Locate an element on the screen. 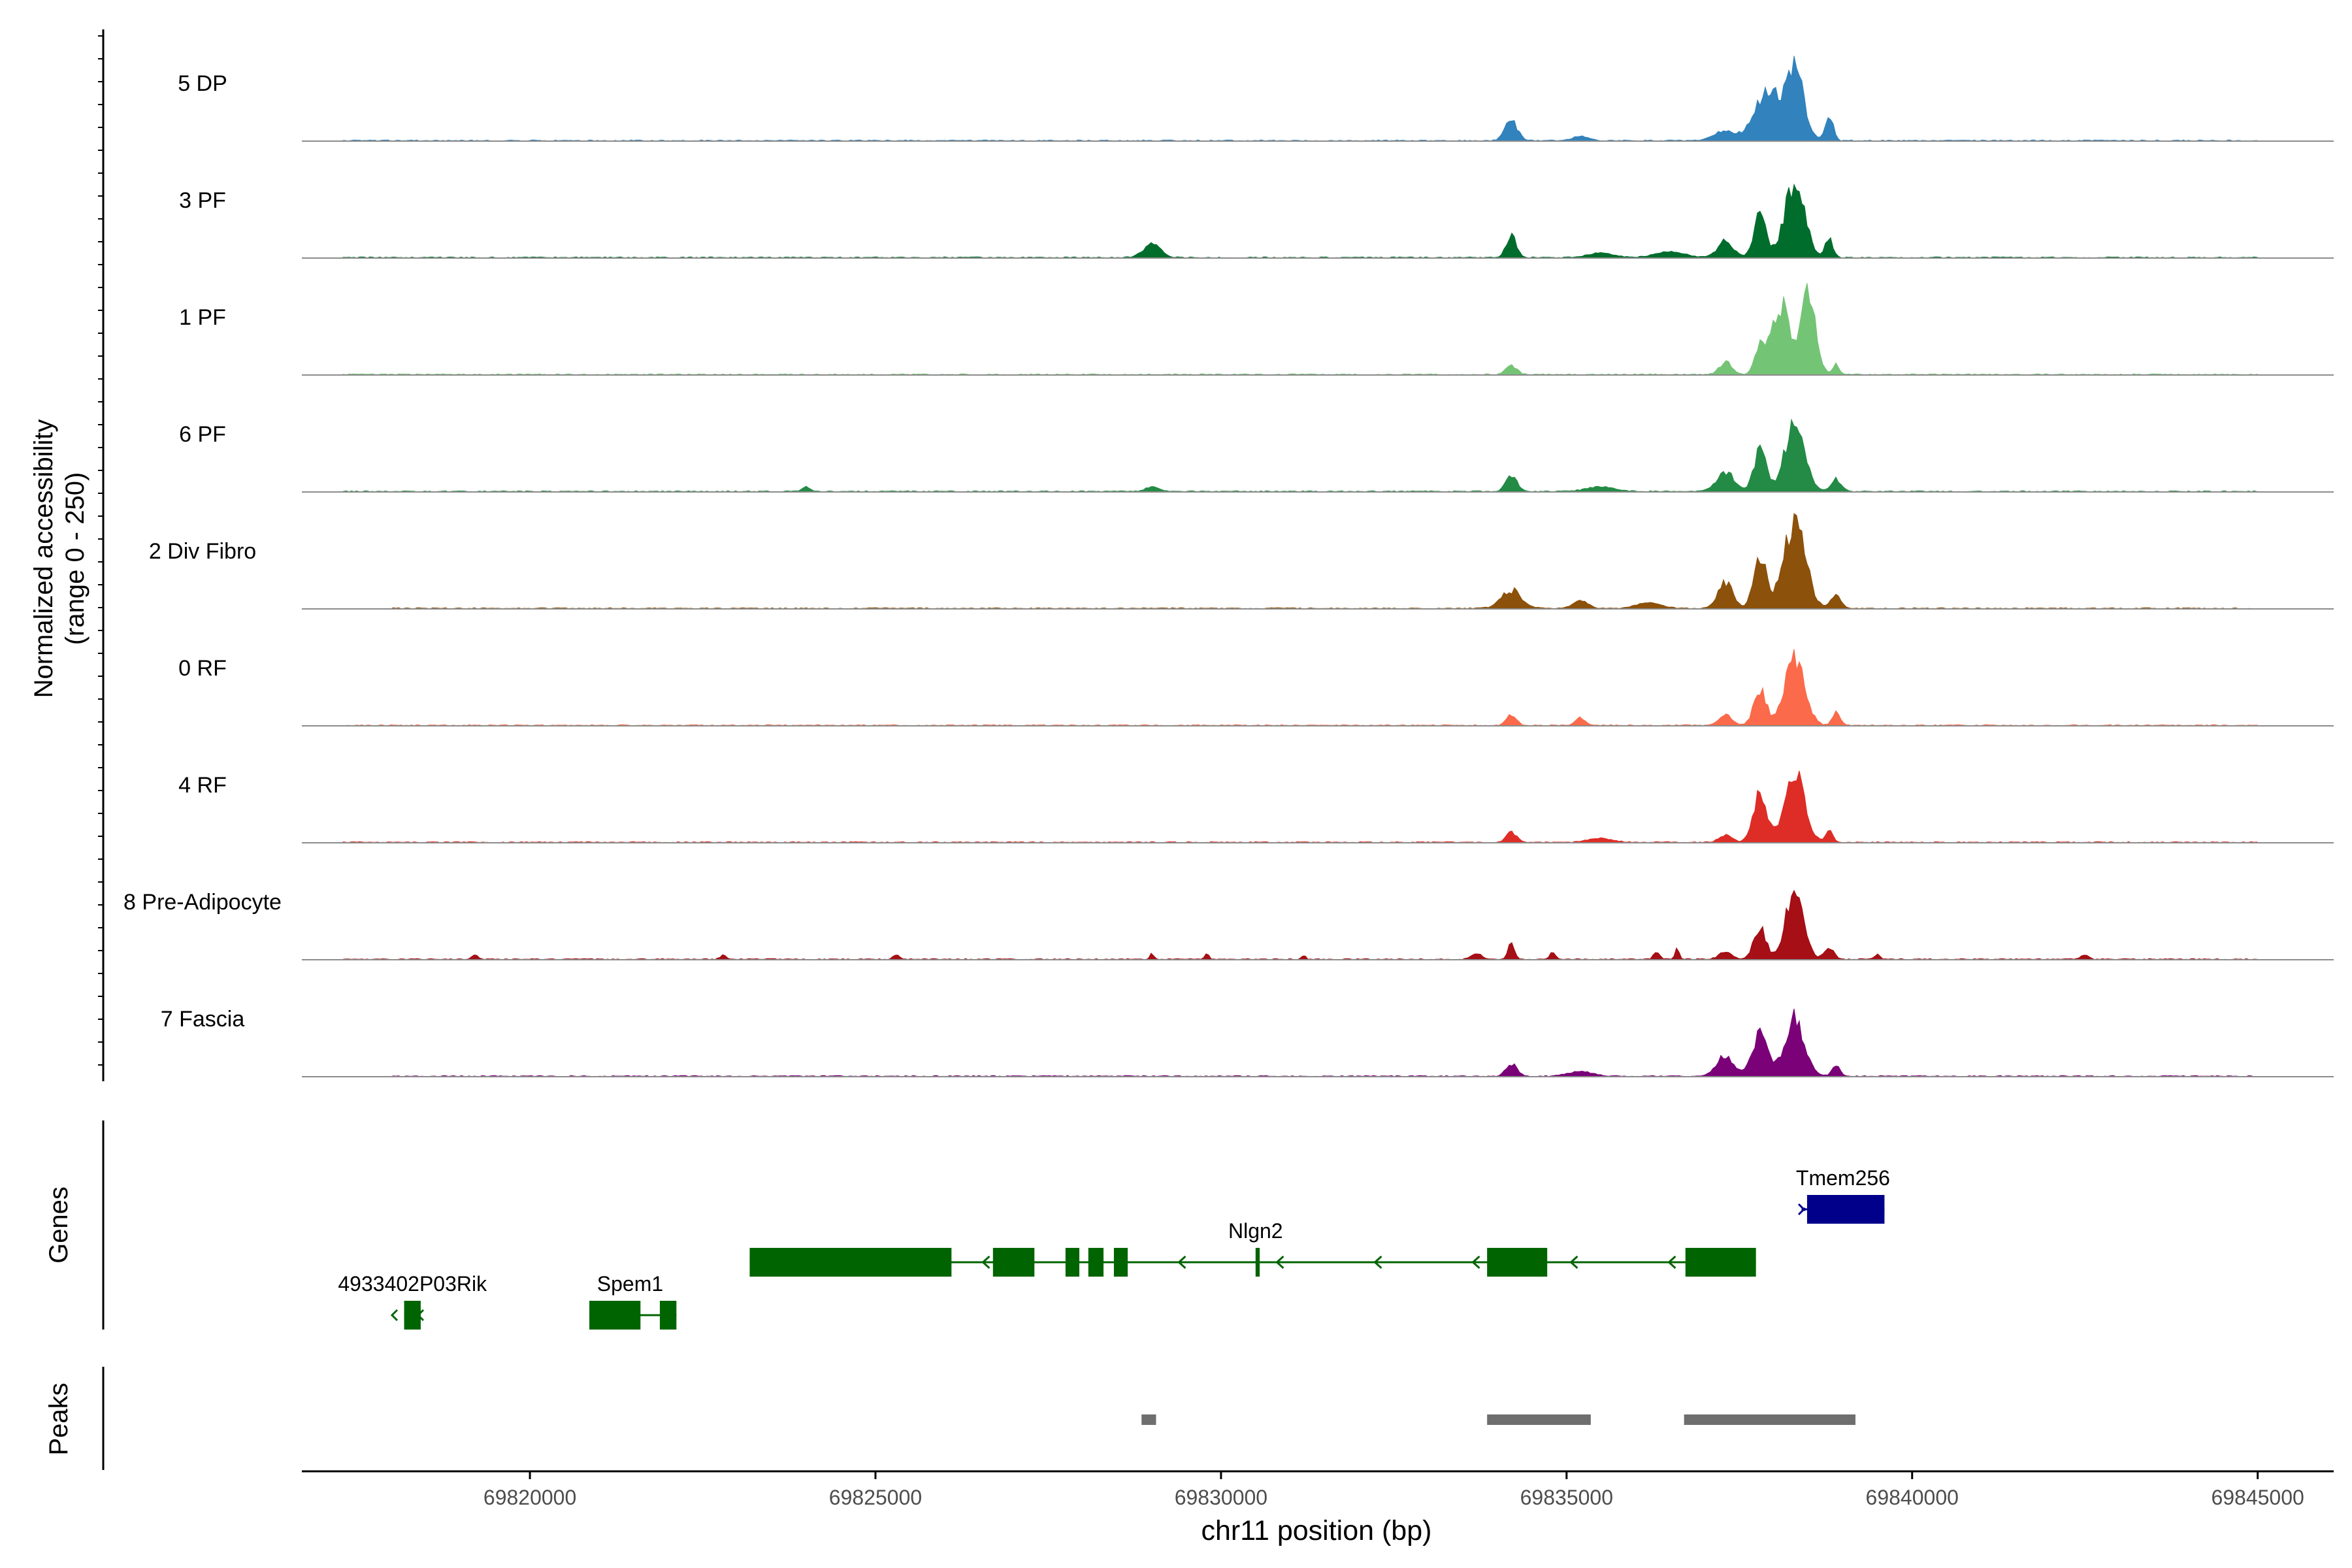 The image size is (2352, 1568). genes-title: Genes is located at coordinates (58, 1225).